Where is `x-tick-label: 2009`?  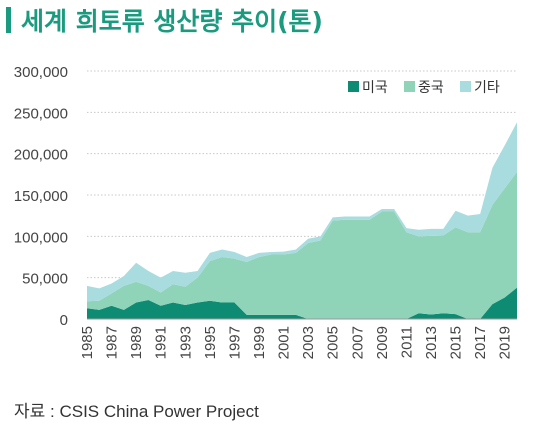
x-tick-label: 2009 is located at coordinates (382, 342).